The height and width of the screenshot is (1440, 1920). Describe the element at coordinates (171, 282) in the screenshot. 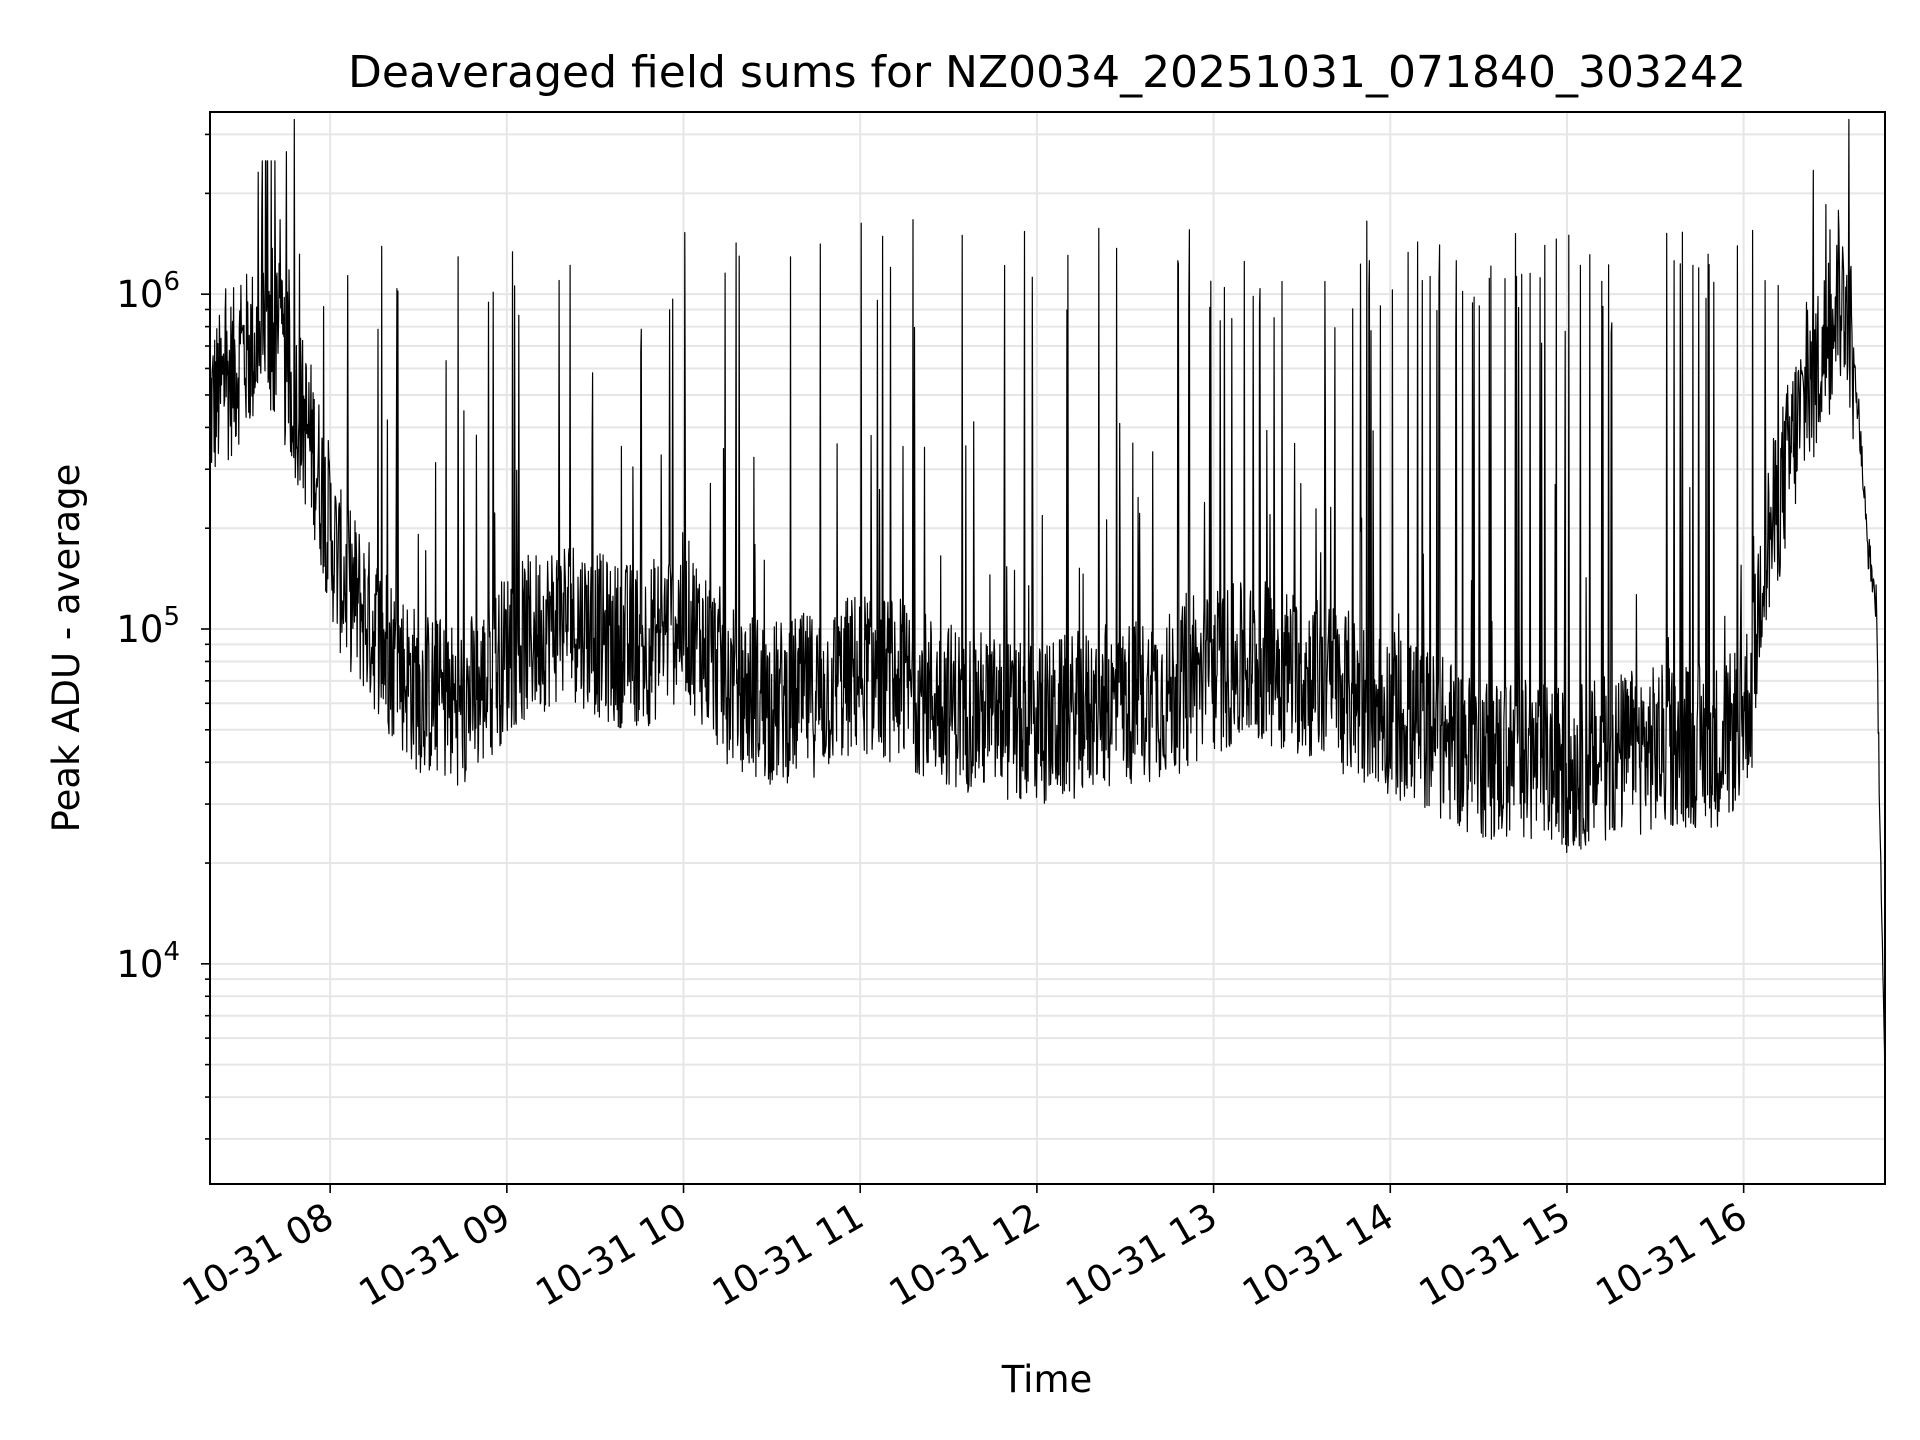

I see `y-tick-label-exponent: 6` at that location.